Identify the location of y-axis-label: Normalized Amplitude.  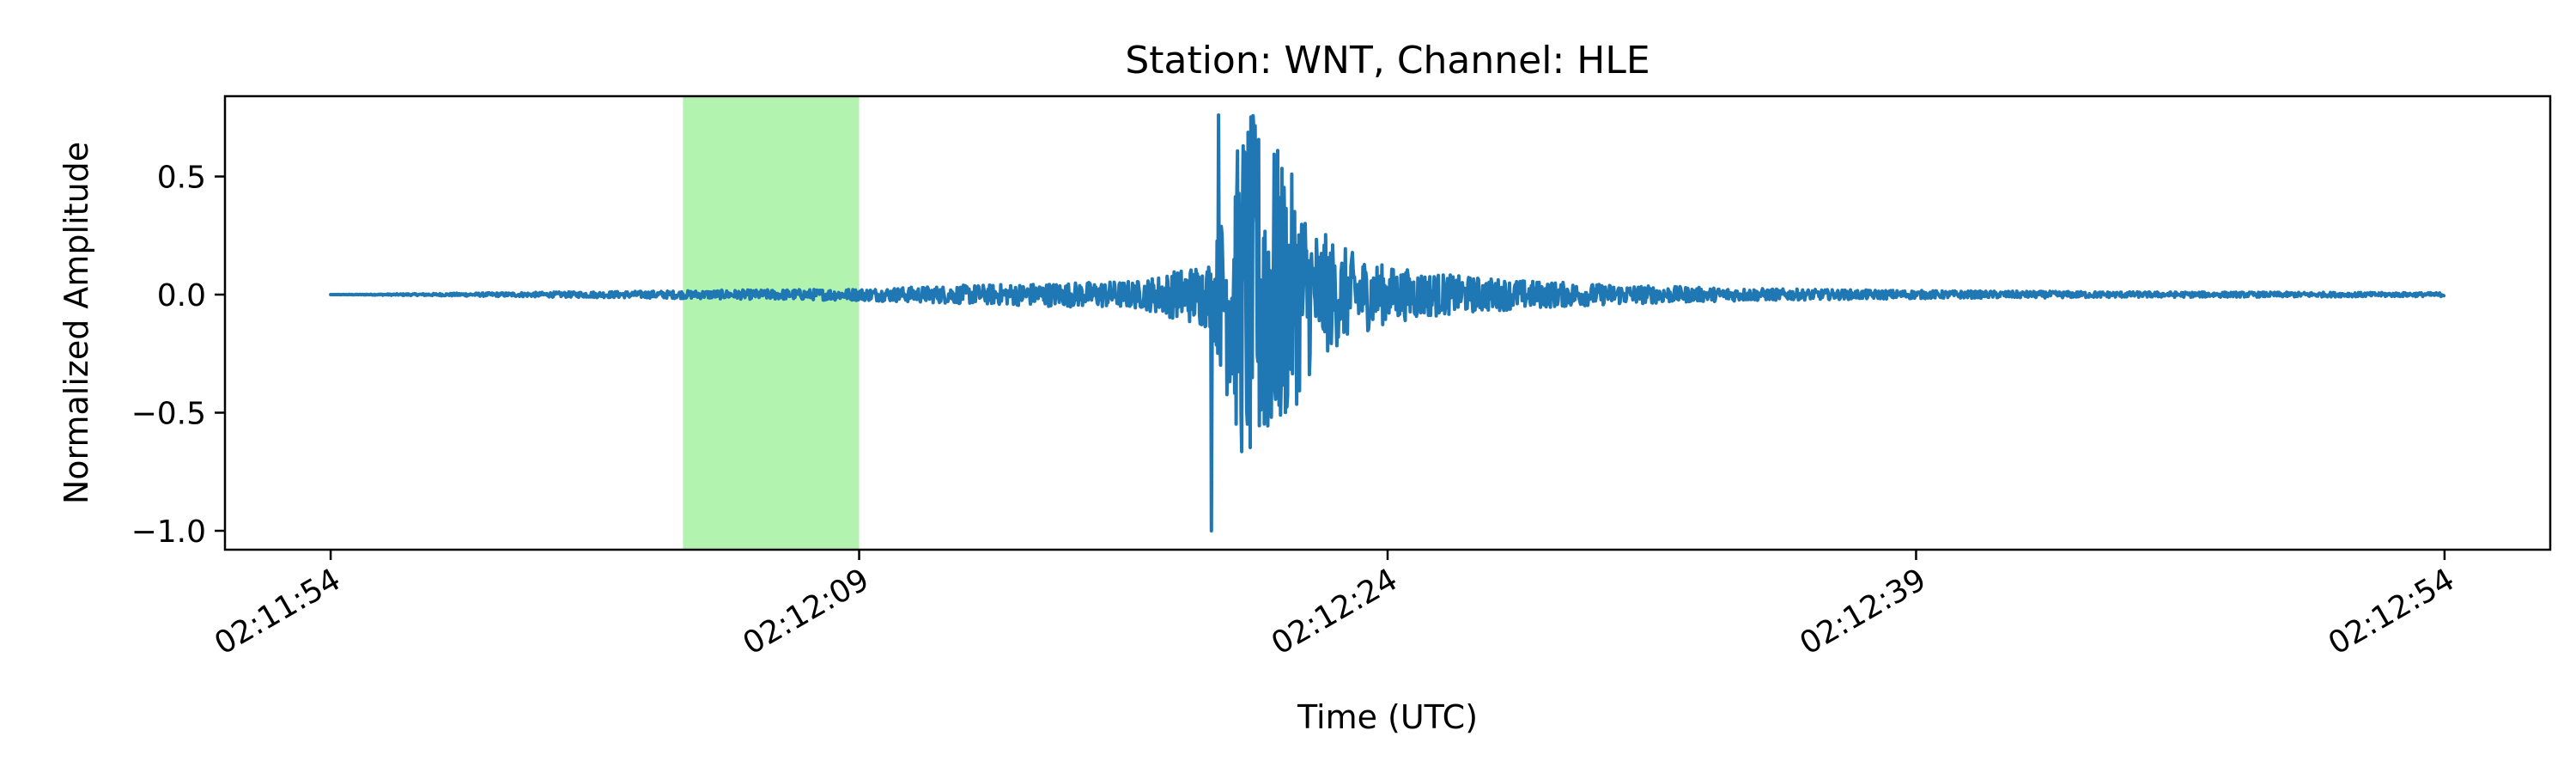
(77, 323).